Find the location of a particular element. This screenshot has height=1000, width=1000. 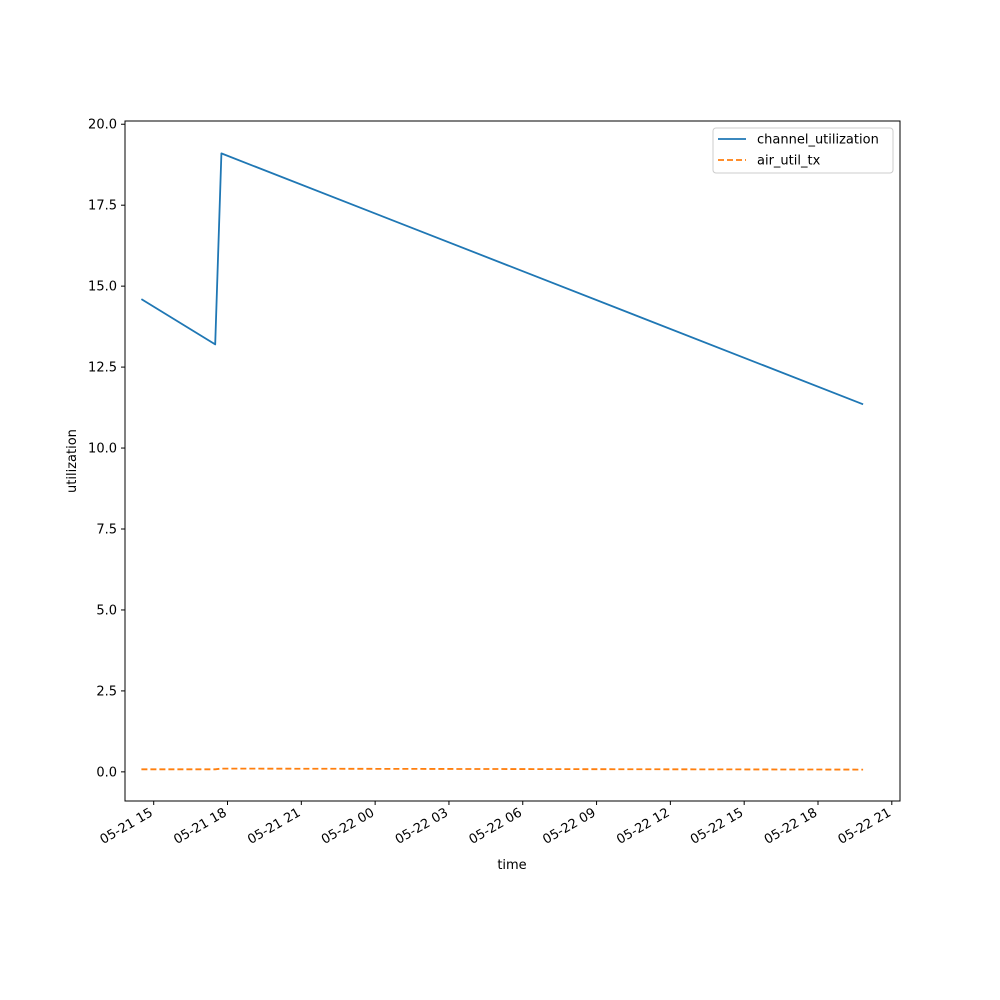

x-tick-label: 05-22 09 is located at coordinates (569, 826).